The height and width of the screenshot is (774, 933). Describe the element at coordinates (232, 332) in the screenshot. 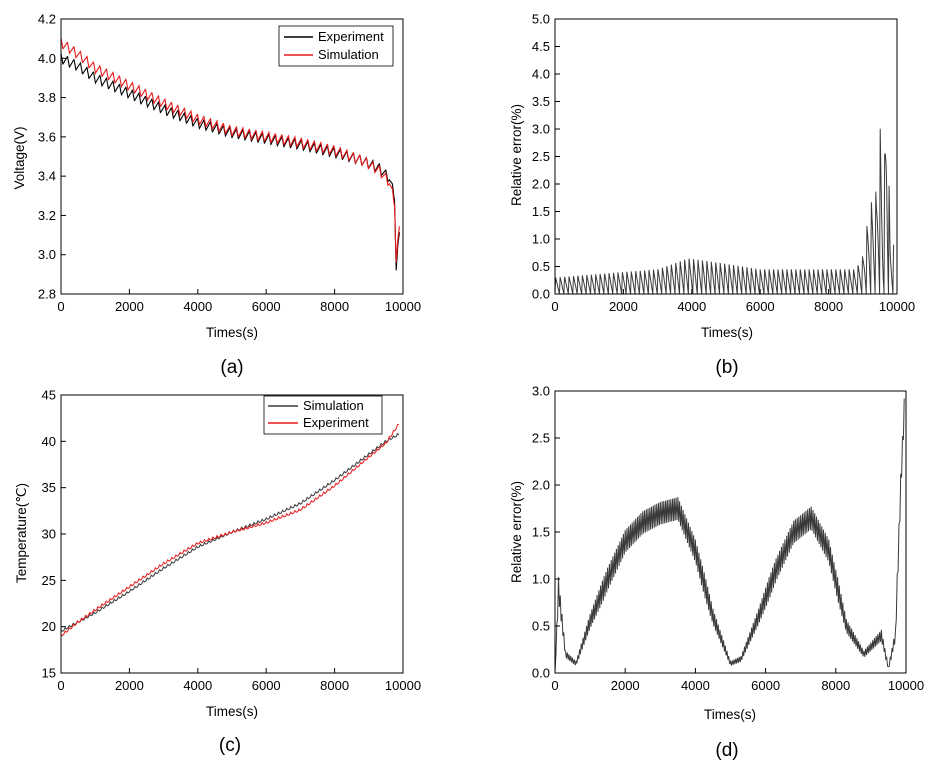

I see `x-axis-title-a: Times(s)` at that location.